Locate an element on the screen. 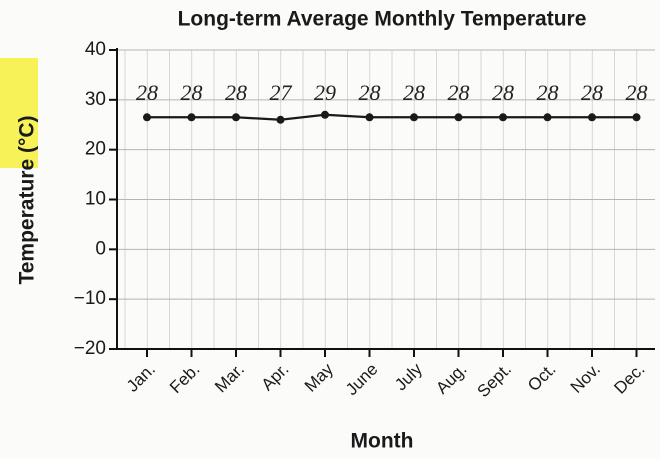 Image resolution: width=660 pixels, height=459 pixels. x-tick-label: July is located at coordinates (408, 376).